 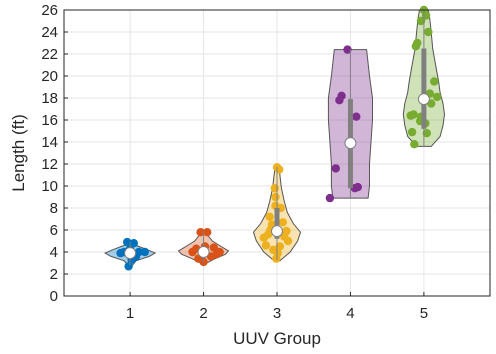 I want to click on y-tick-label: 4, so click(x=54, y=252).